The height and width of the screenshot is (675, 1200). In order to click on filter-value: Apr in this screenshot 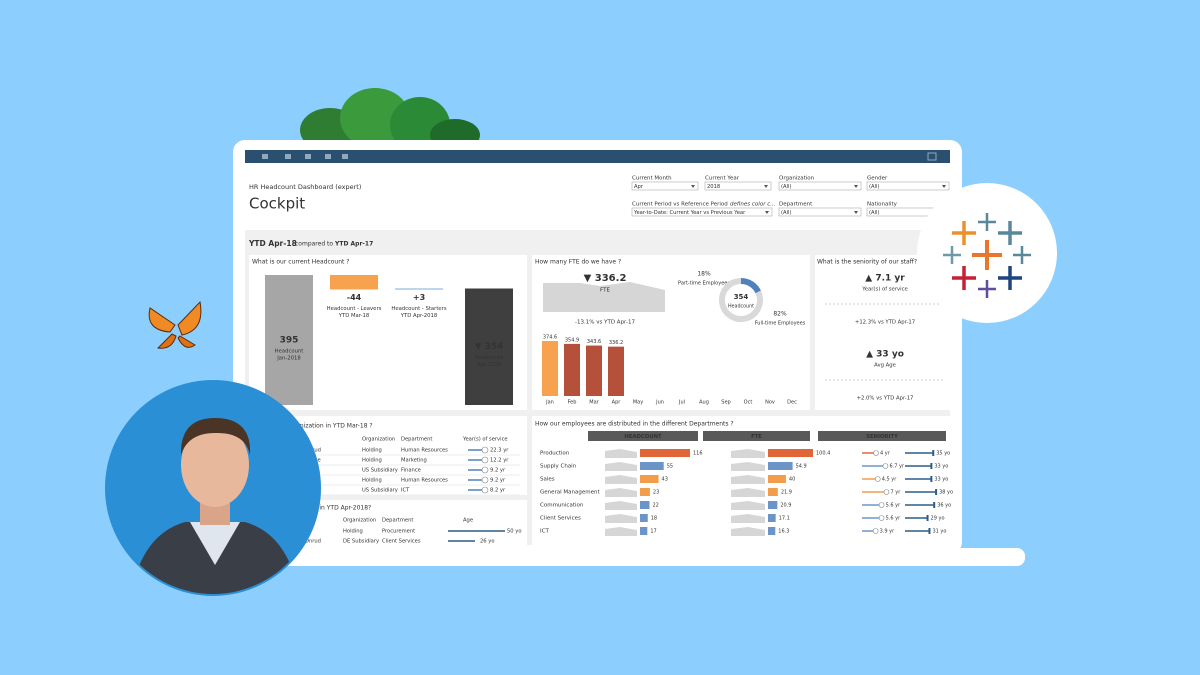, I will do `click(639, 187)`.